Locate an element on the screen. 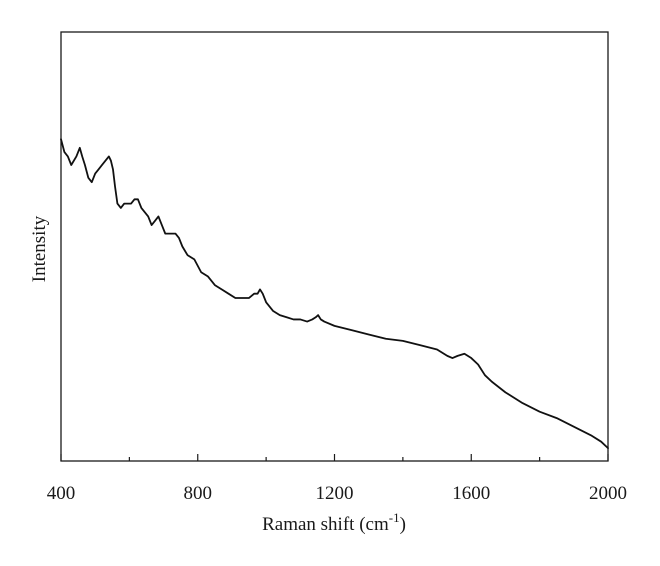 The image size is (660, 566). x-axis-title-superscript: -1 is located at coordinates (394, 517).